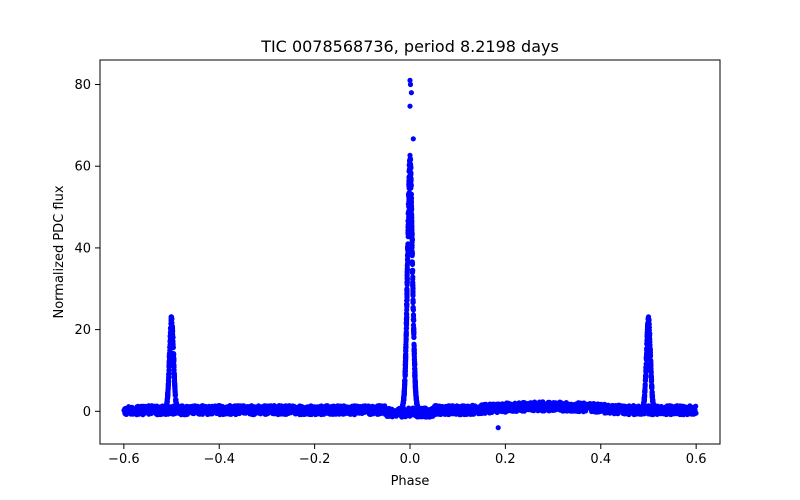 The image size is (800, 500). Describe the element at coordinates (82, 330) in the screenshot. I see `y-tick-label: 20` at that location.